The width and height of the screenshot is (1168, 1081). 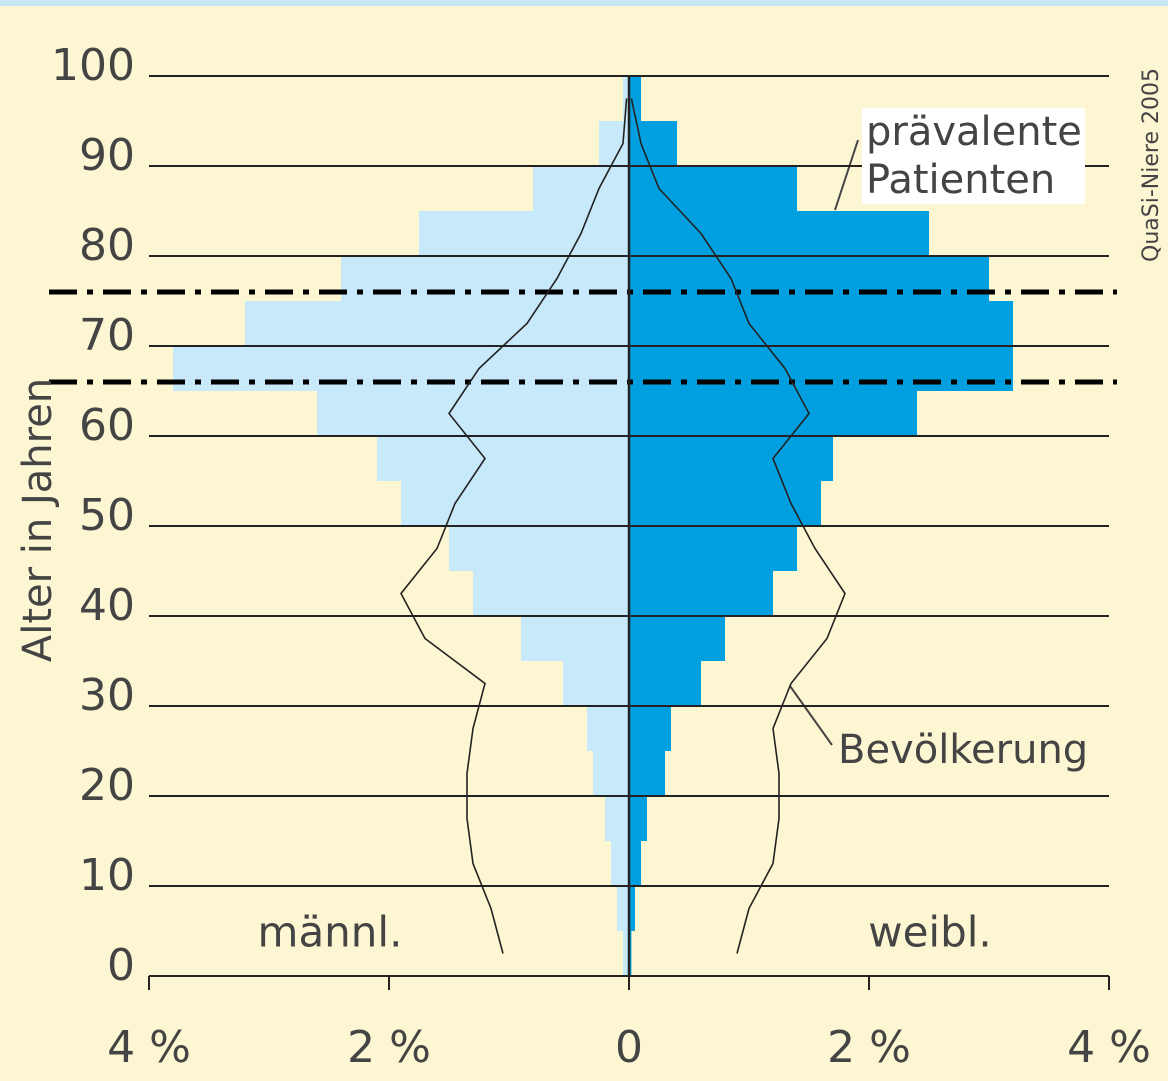 I want to click on population-line, so click(x=738, y=526).